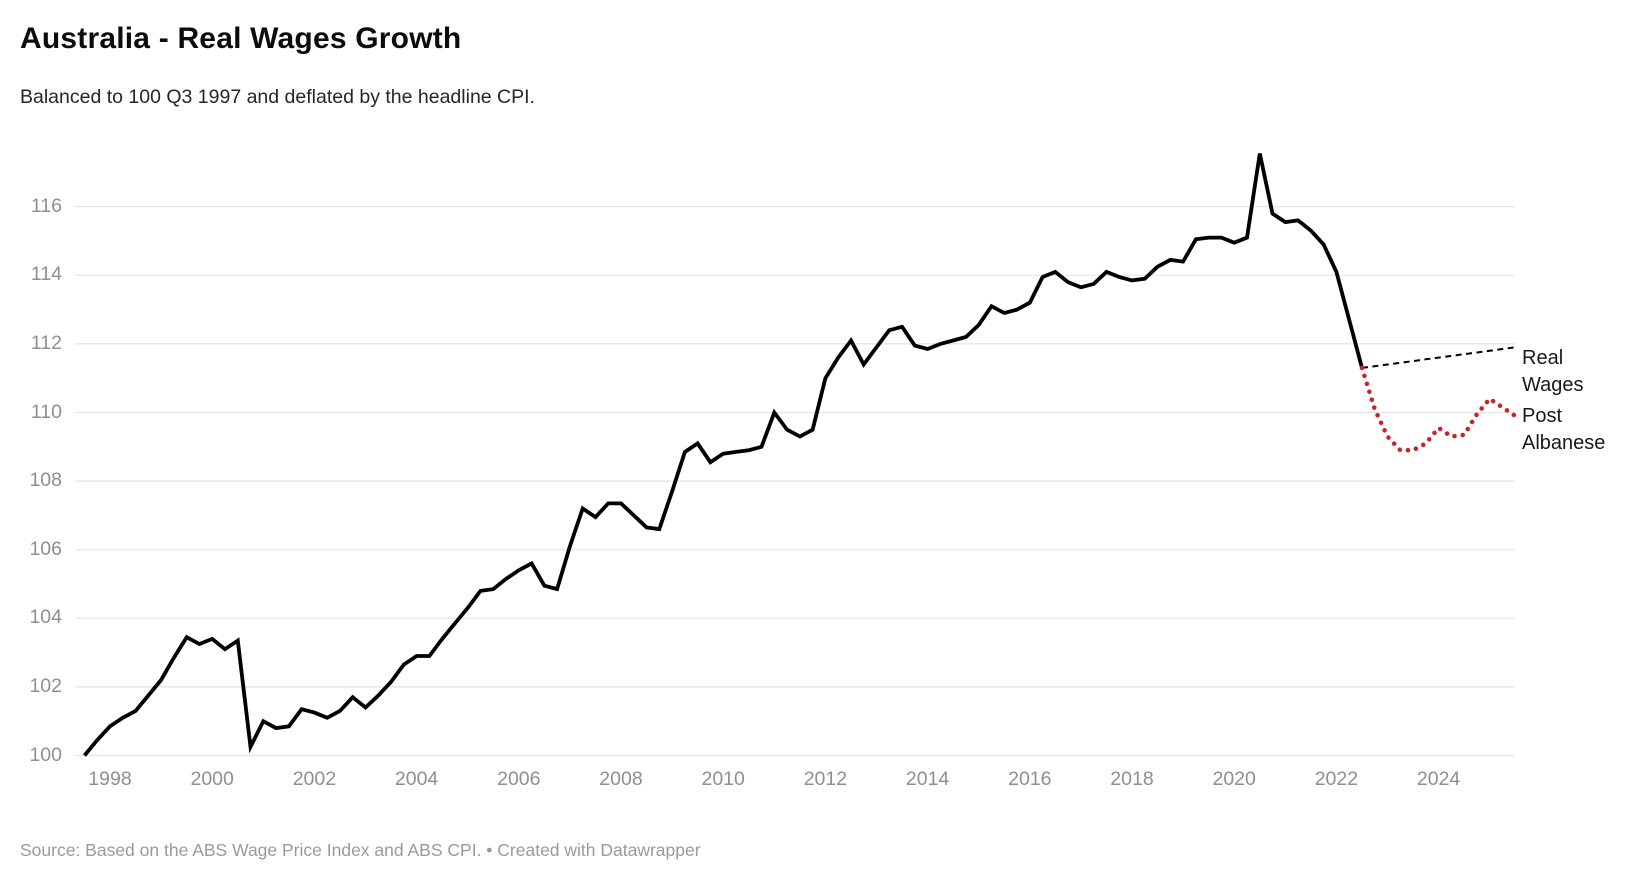 This screenshot has height=882, width=1640. Describe the element at coordinates (1438, 357) in the screenshot. I see `series-real-wages-projection` at that location.